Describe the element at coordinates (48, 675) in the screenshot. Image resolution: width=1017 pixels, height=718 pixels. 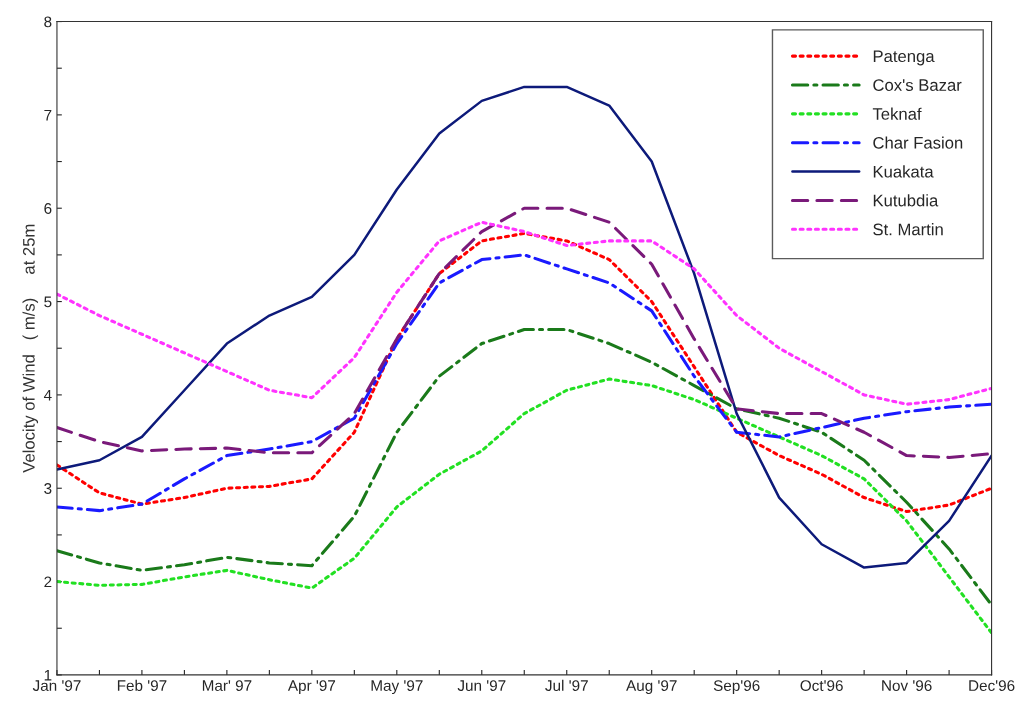
I see `y-tick-label: 1` at that location.